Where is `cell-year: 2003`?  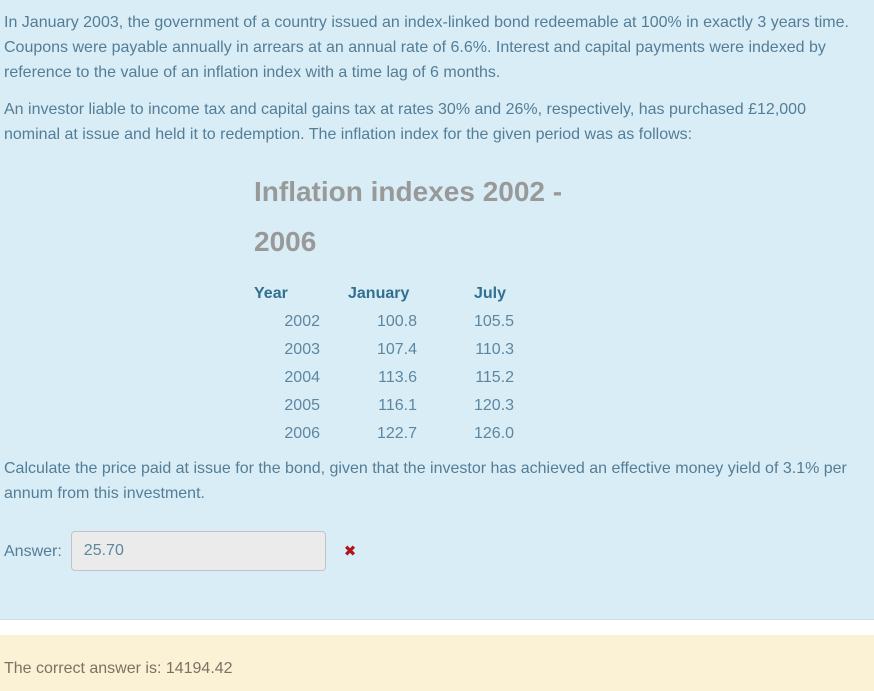
cell-year: 2003 is located at coordinates (302, 349).